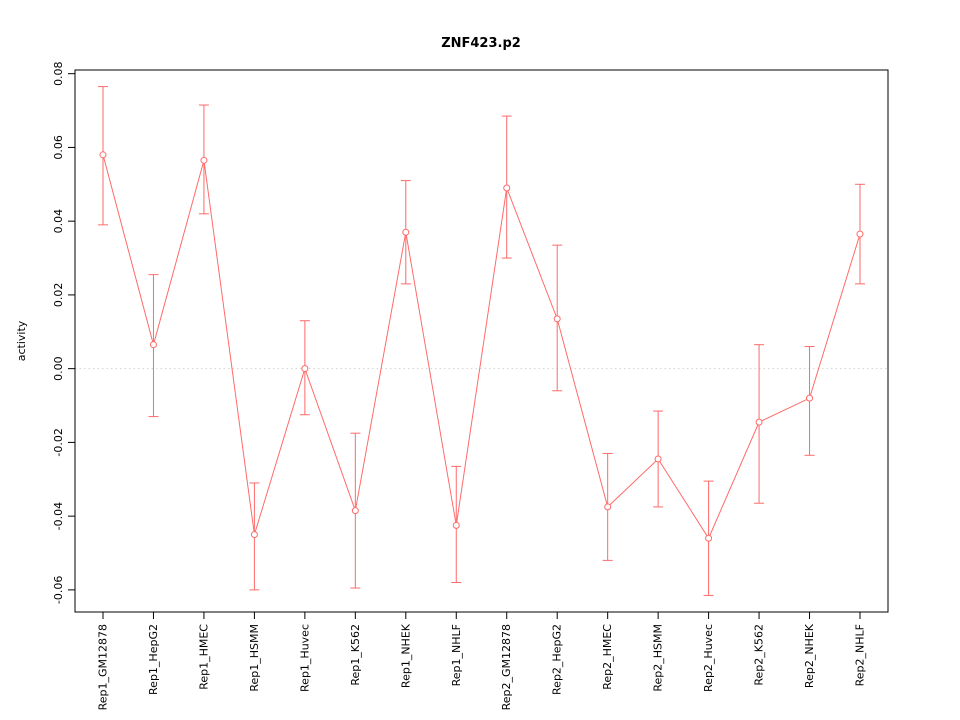 The width and height of the screenshot is (960, 720). I want to click on x-tick-label: Rep1_GM12878, so click(103, 667).